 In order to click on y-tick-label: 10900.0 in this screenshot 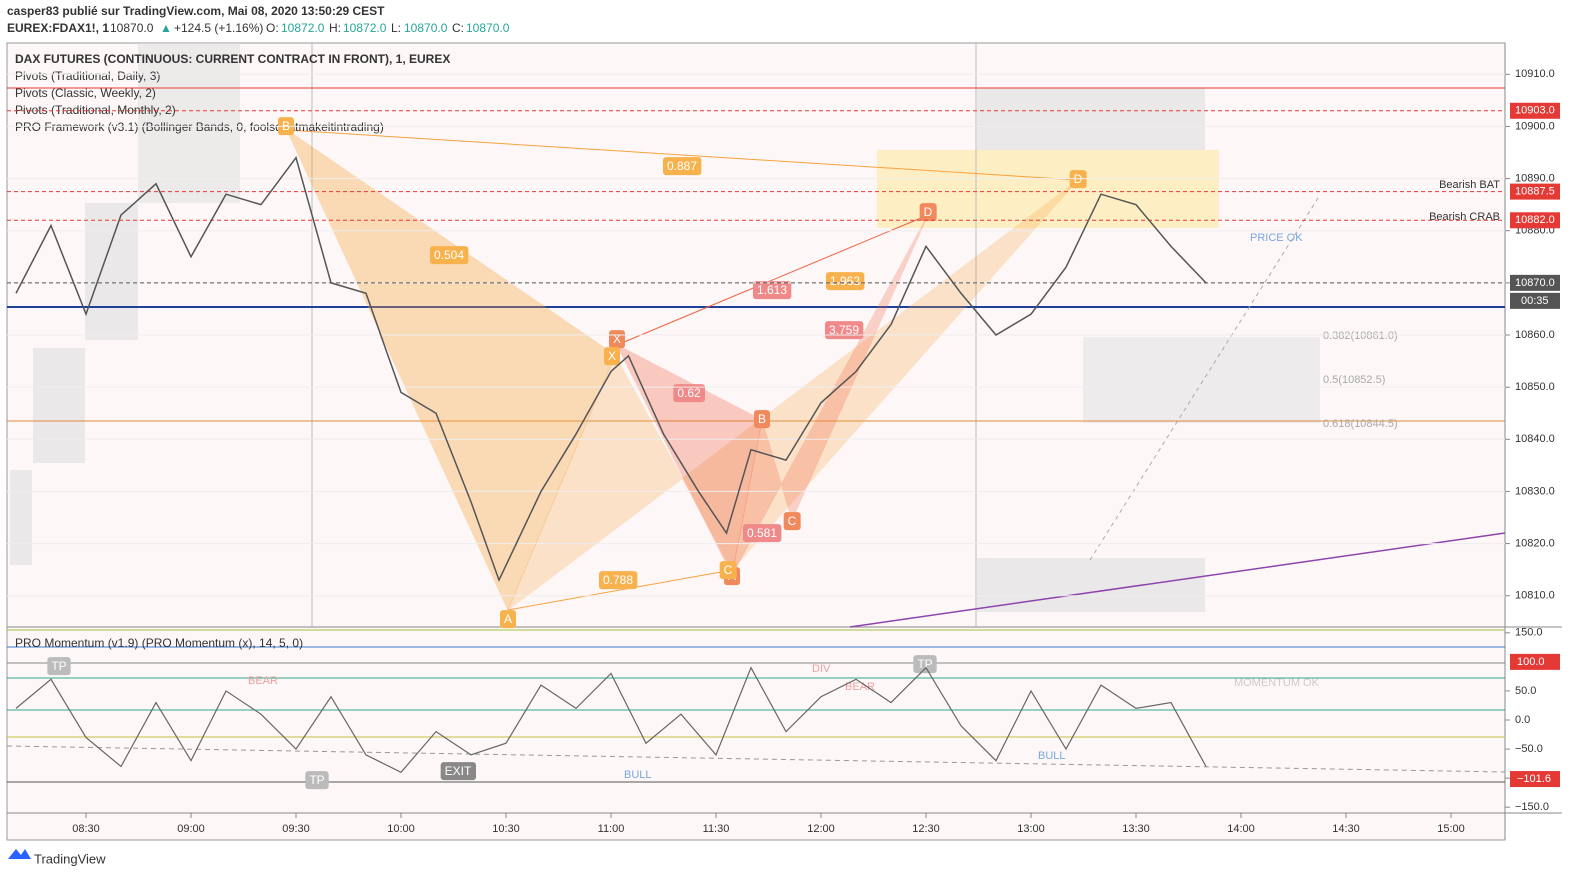, I will do `click(1535, 126)`.